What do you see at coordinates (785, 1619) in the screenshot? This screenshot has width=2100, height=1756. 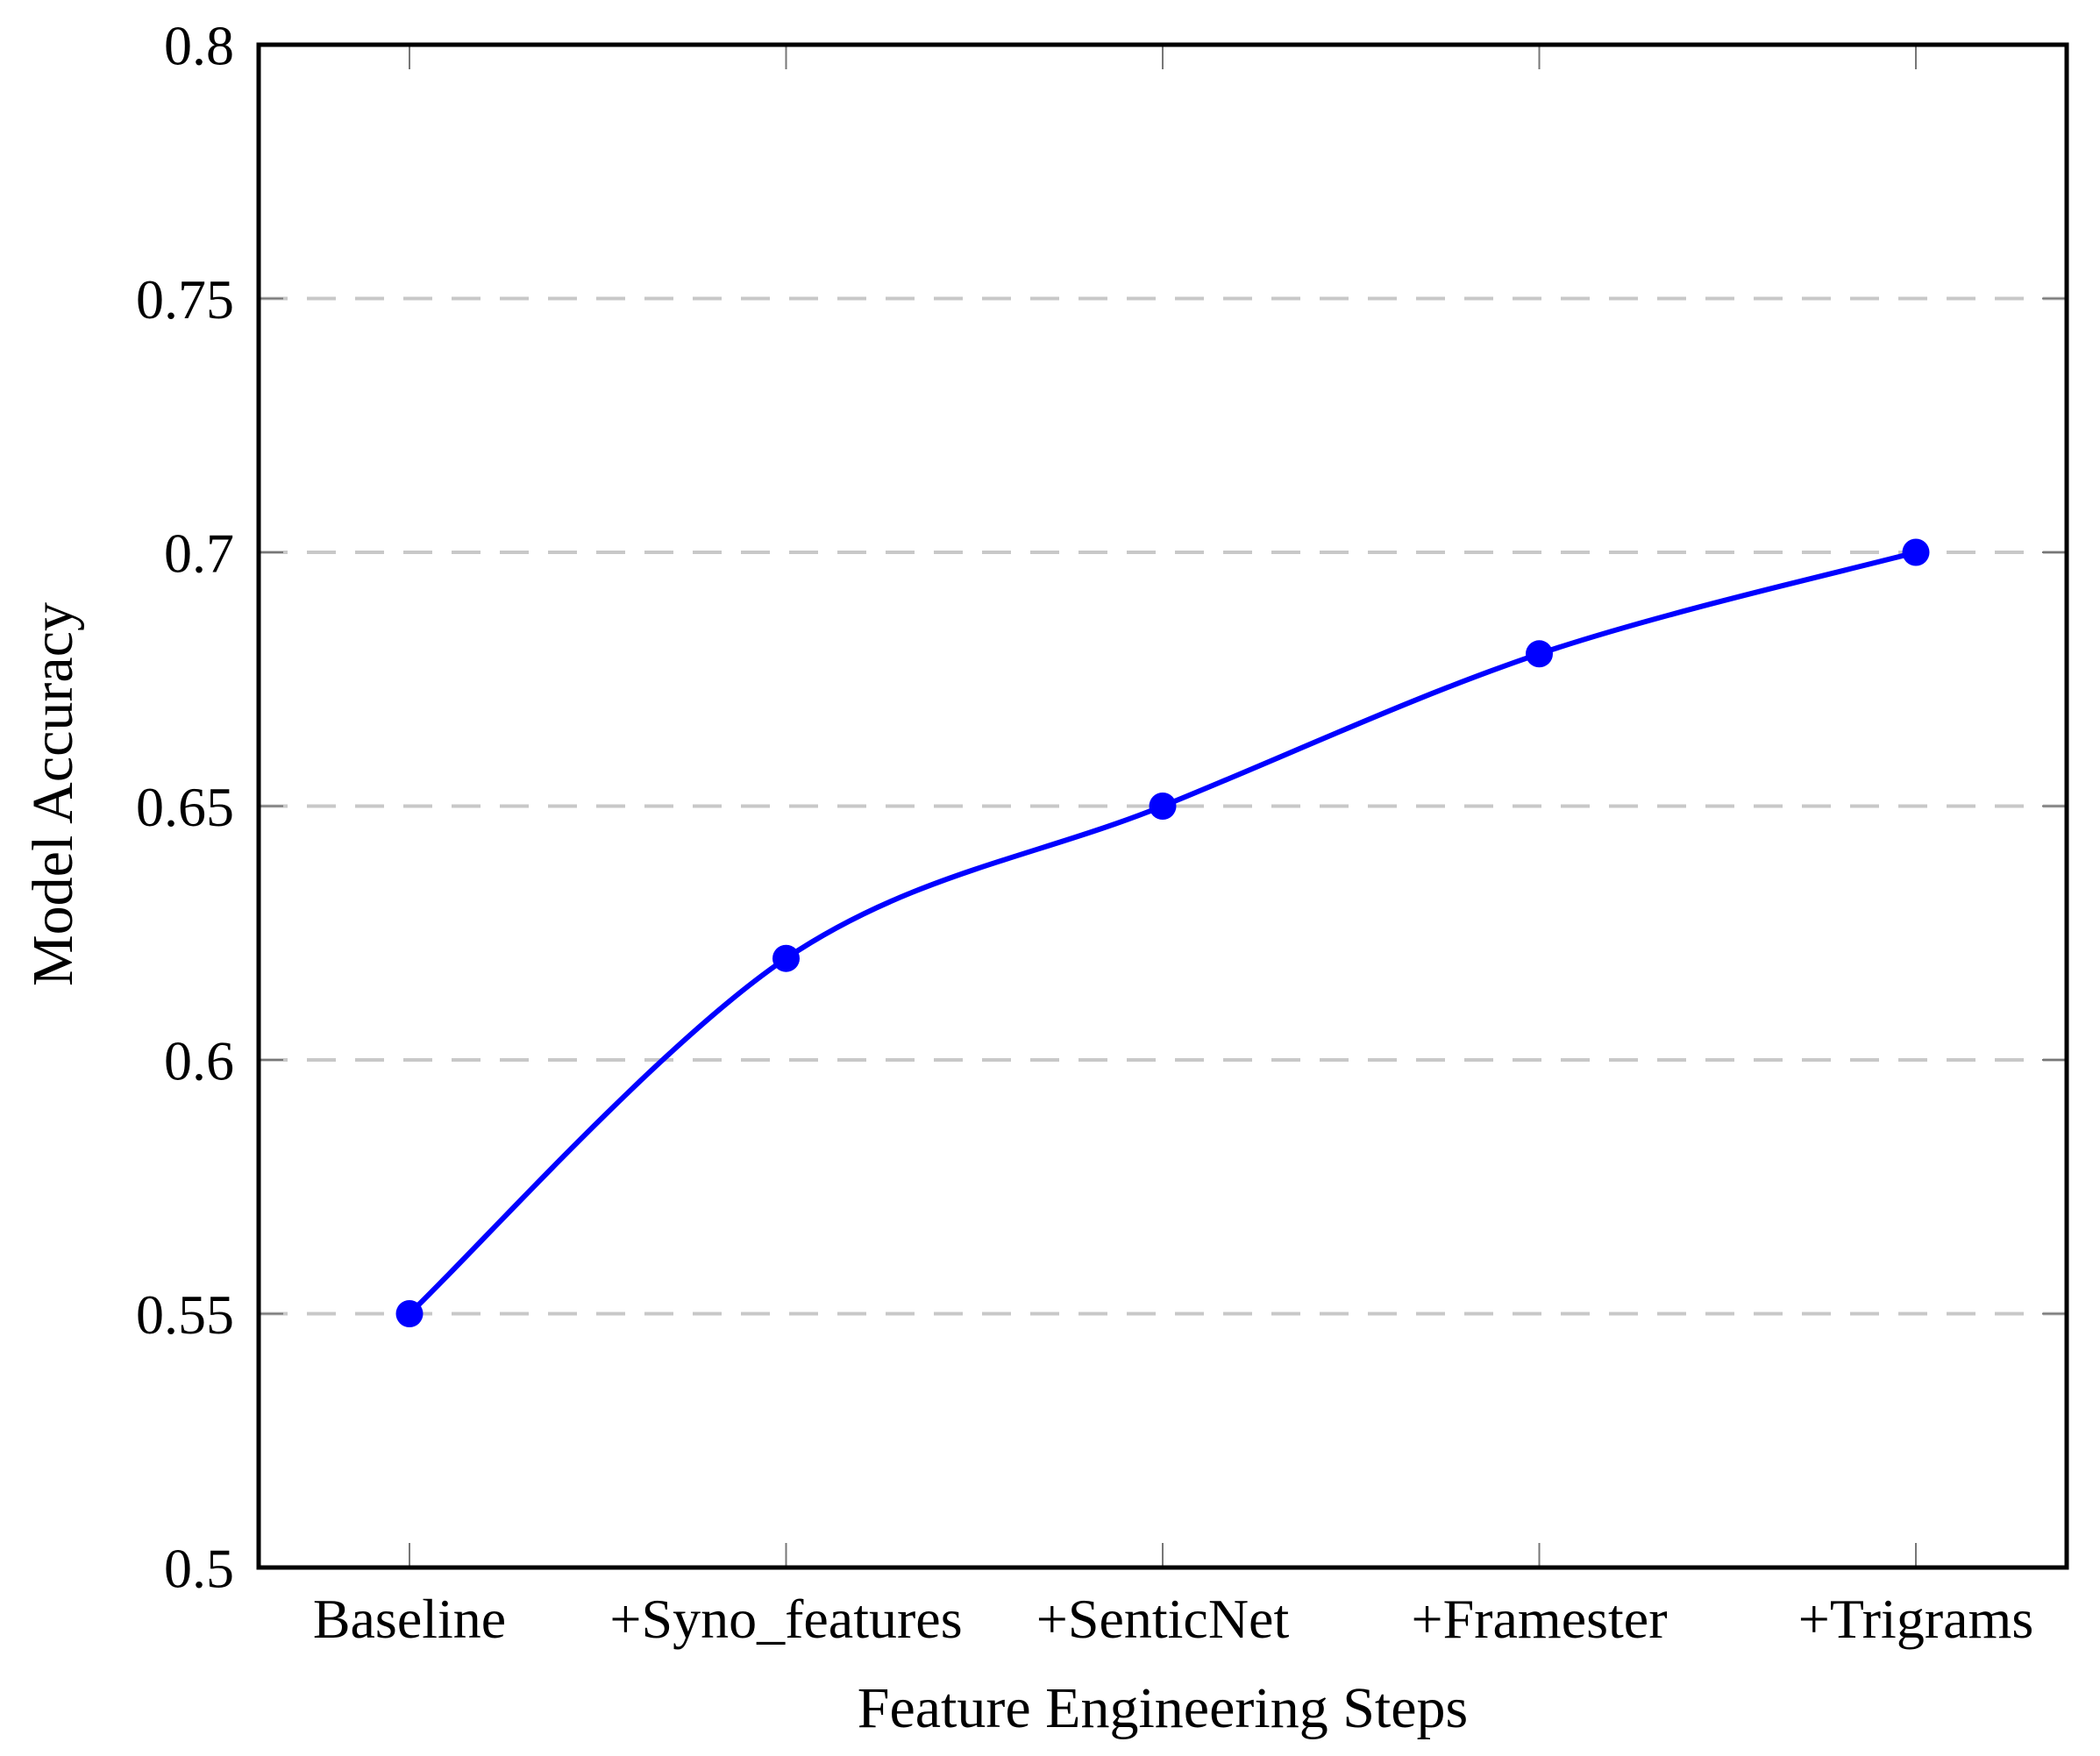 I see `x-tick-label: +Syno_features` at bounding box center [785, 1619].